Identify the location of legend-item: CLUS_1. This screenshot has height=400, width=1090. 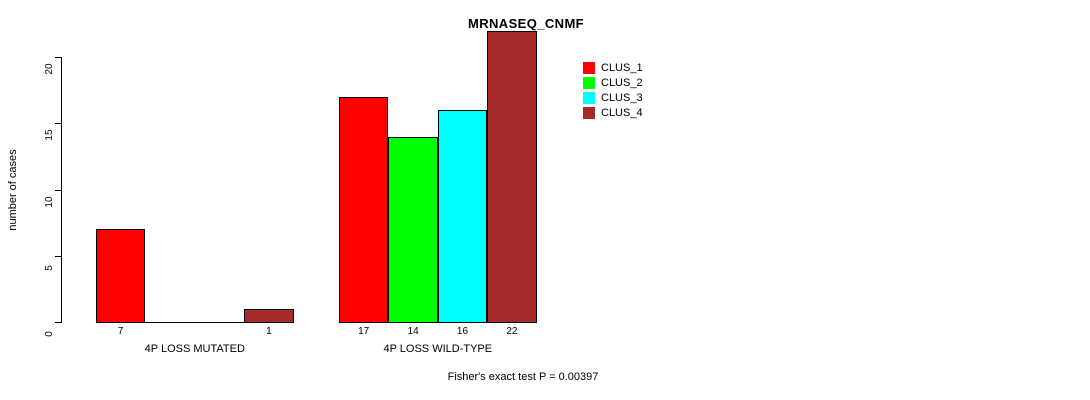
(613, 67).